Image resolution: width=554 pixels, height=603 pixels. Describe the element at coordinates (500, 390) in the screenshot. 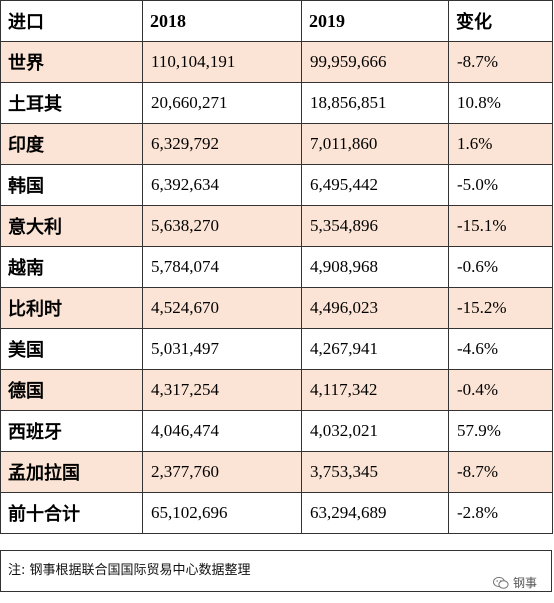

I see `cell-change: -0.4%` at that location.